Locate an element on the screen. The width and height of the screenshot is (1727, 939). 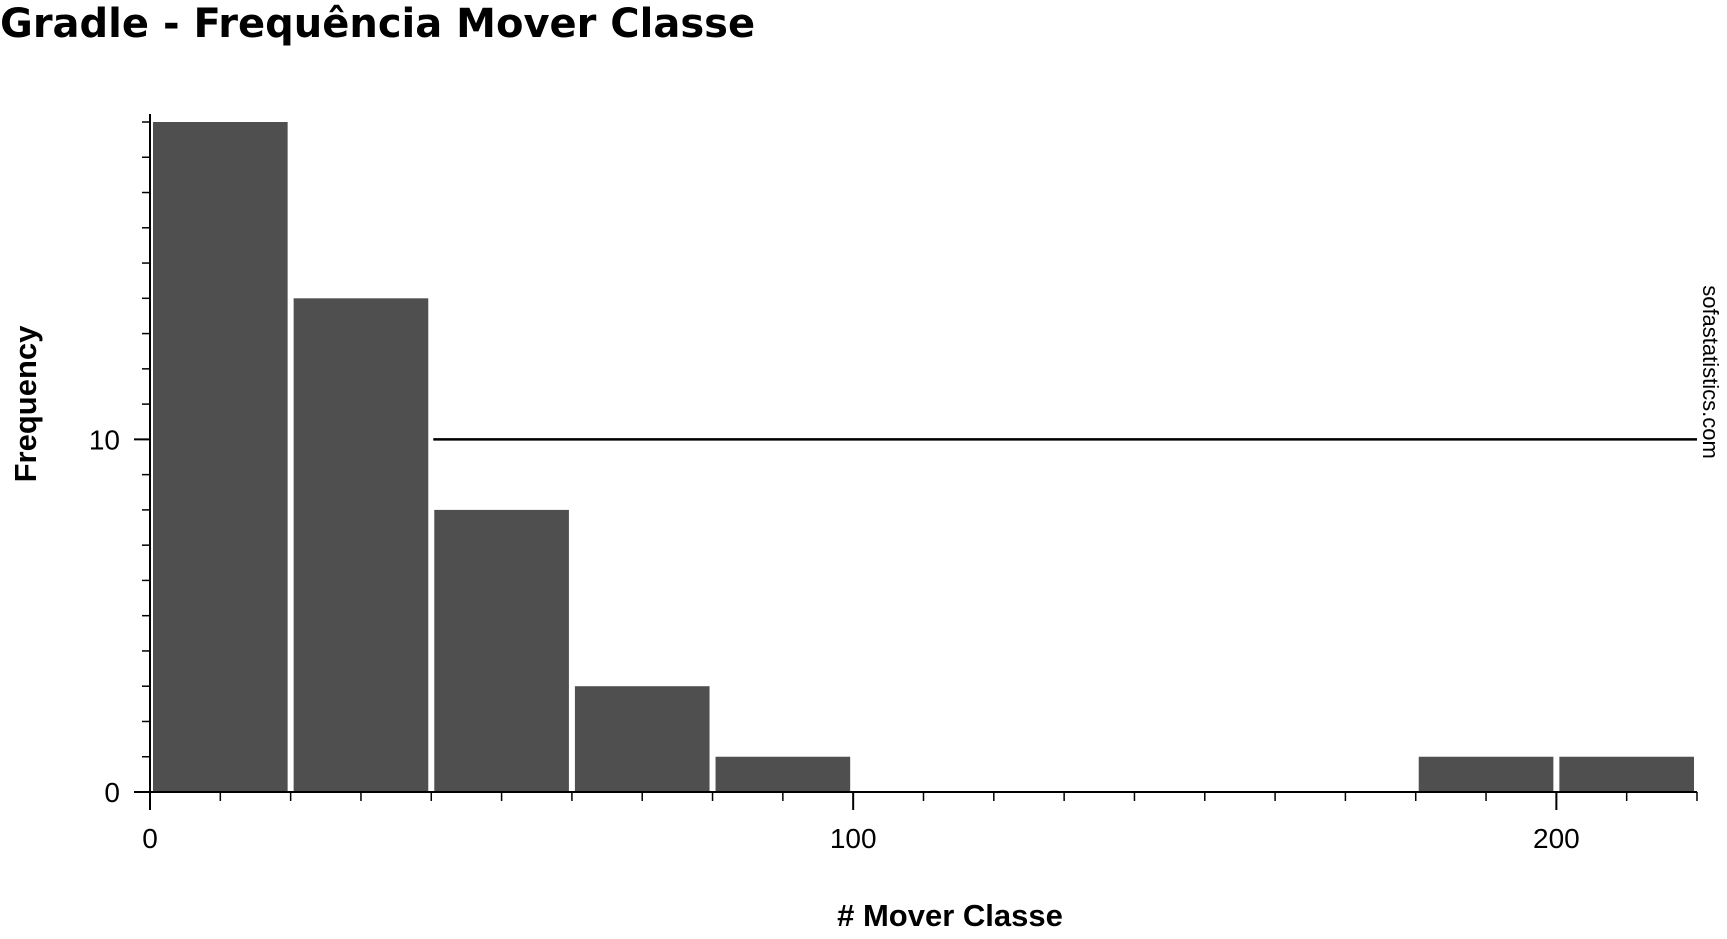
x-tick-label: 0 is located at coordinates (150, 838).